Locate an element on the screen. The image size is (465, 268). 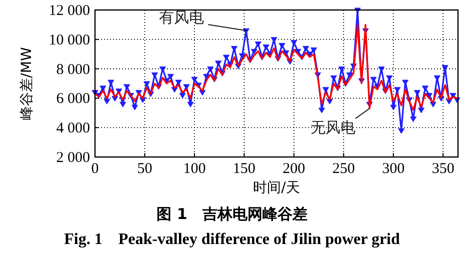
x-tick-label: 350 is located at coordinates (443, 169).